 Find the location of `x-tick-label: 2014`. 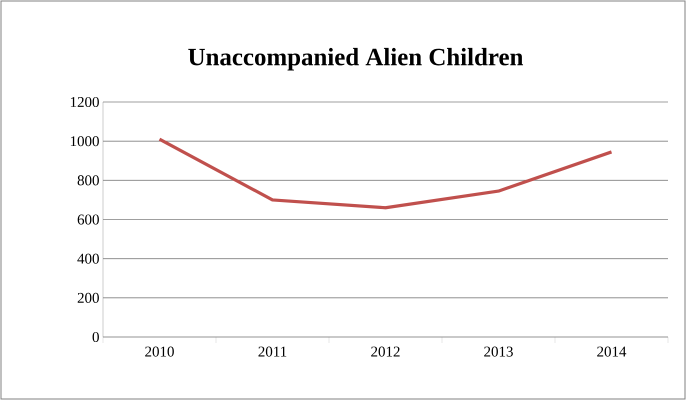

x-tick-label: 2014 is located at coordinates (611, 351).